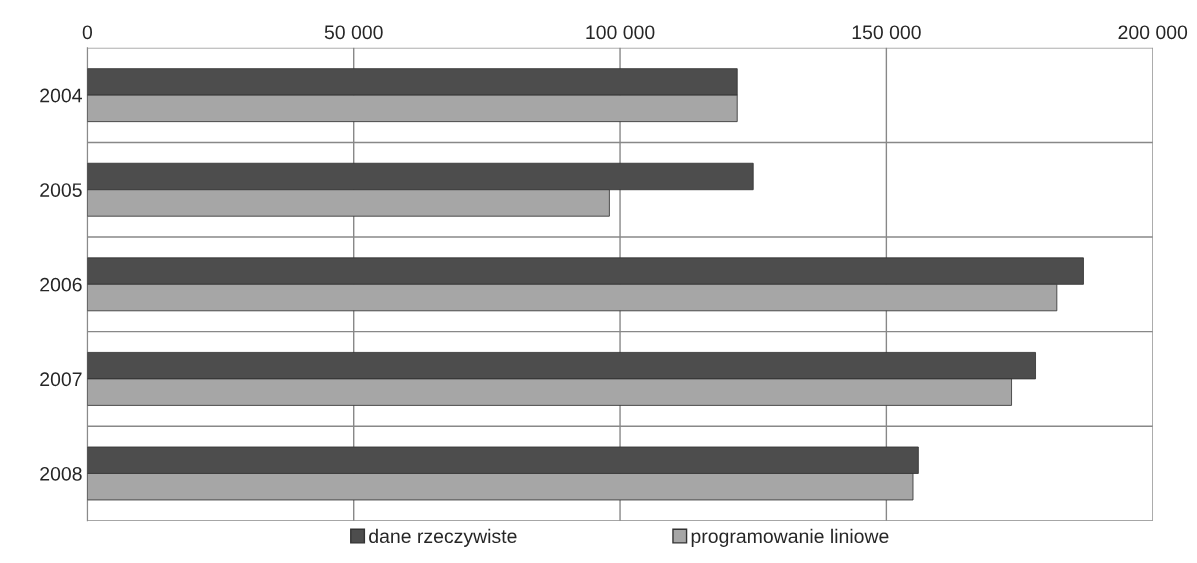 This screenshot has height=563, width=1197. Describe the element at coordinates (61, 379) in the screenshot. I see `y-tick-label: 2007` at that location.